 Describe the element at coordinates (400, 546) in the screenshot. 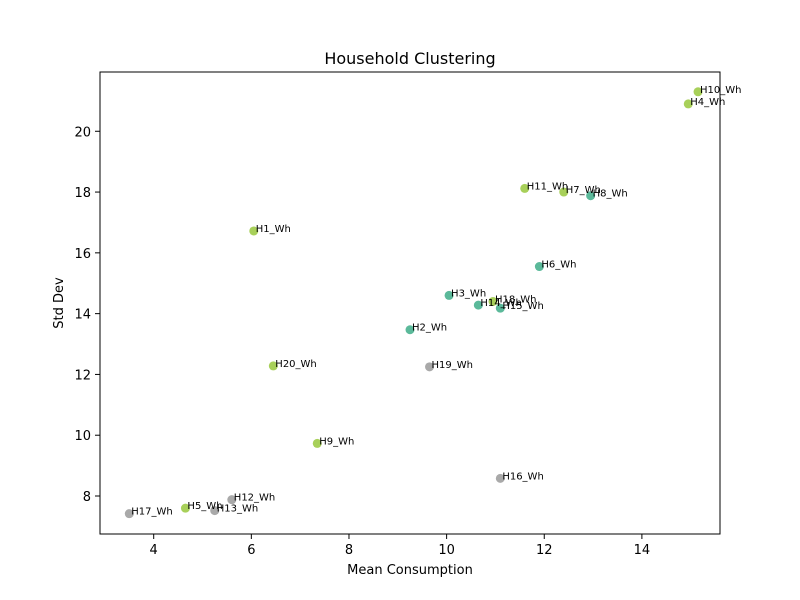

I see `x-axis: 4 6 8 10 12 14` at that location.